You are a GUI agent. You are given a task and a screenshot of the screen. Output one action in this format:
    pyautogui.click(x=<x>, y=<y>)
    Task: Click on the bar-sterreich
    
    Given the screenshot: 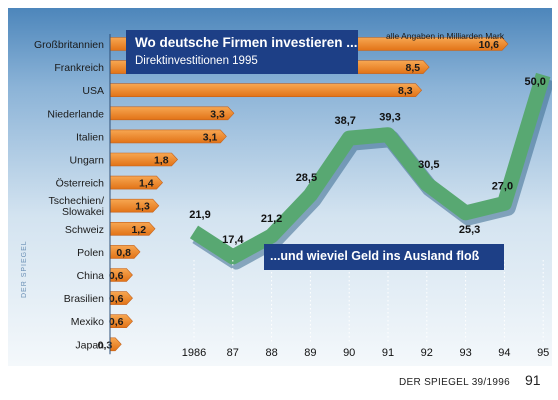 What is the action you would take?
    pyautogui.click(x=136, y=182)
    